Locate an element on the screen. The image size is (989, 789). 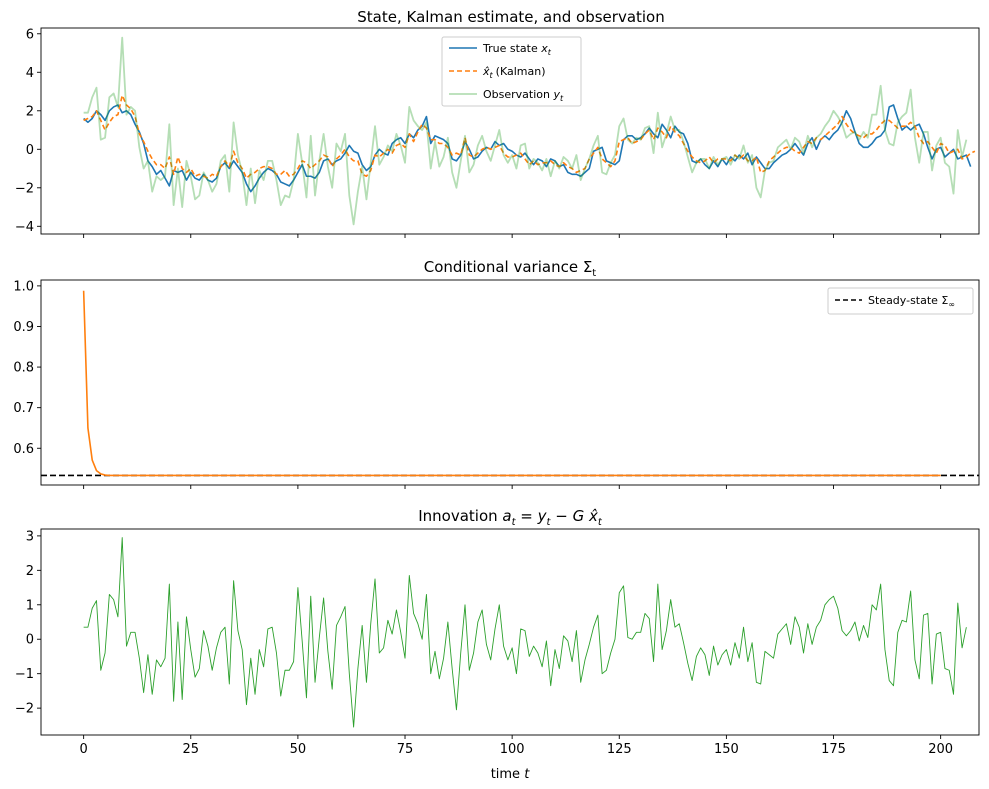
chart-title: State, Kalman estimate, and observation is located at coordinates (511, 17).